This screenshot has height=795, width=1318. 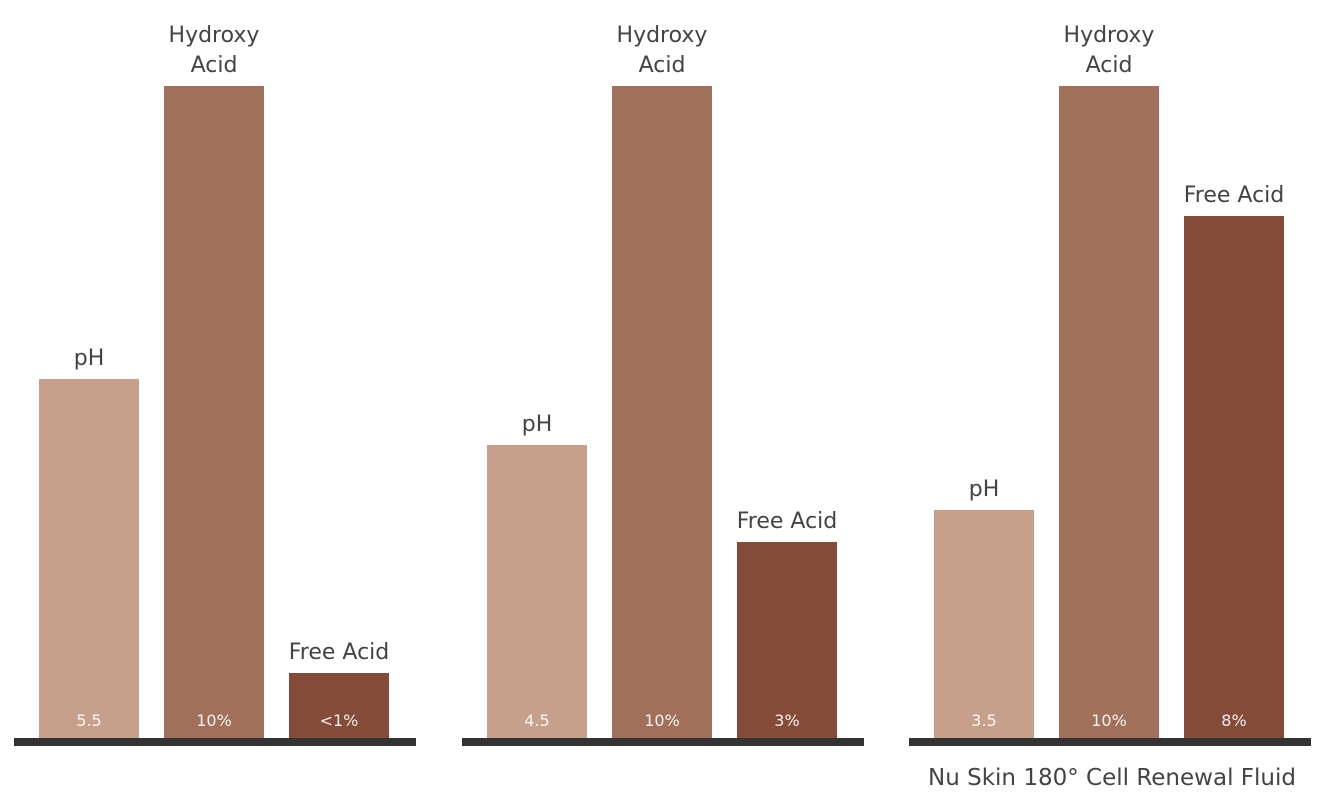 What do you see at coordinates (1112, 778) in the screenshot?
I see `panel-caption: Nu Skin 180° Cell Renewal Fluid` at bounding box center [1112, 778].